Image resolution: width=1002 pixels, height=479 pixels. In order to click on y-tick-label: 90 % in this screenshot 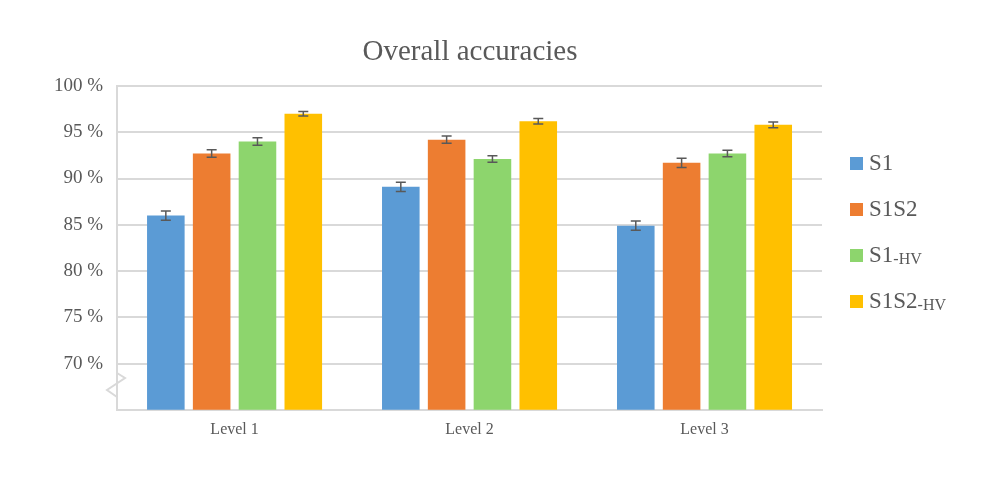, I will do `click(83, 177)`.